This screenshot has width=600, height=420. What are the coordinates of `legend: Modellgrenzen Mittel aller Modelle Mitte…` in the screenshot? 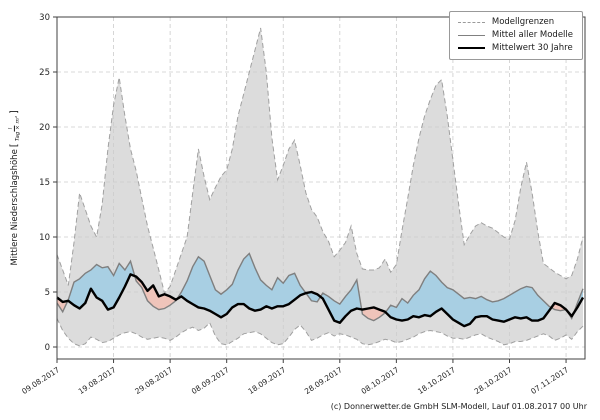 It's located at (515, 35).